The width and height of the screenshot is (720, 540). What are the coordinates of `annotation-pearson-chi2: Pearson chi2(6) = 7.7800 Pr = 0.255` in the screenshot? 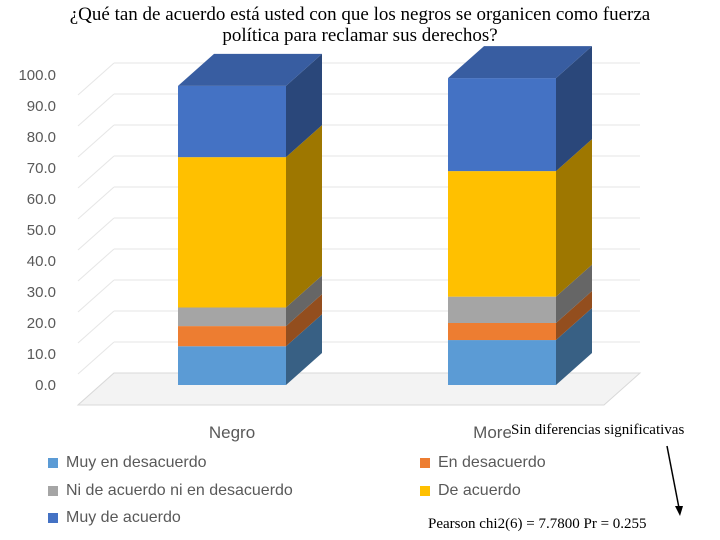 It's located at (537, 524).